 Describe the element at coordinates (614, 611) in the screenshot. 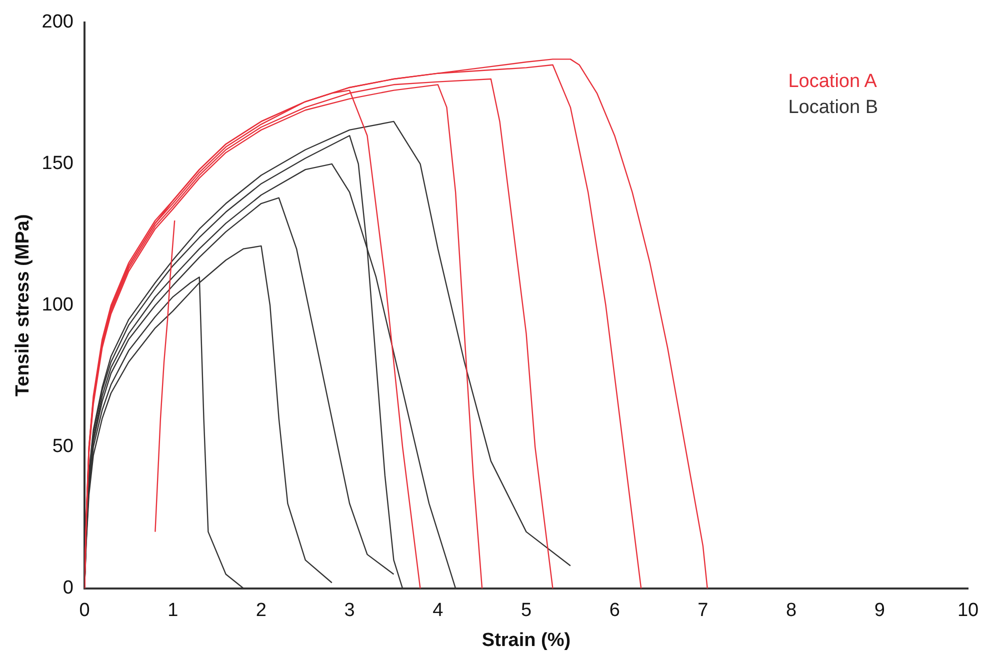

I see `x-tick-label: 6` at that location.